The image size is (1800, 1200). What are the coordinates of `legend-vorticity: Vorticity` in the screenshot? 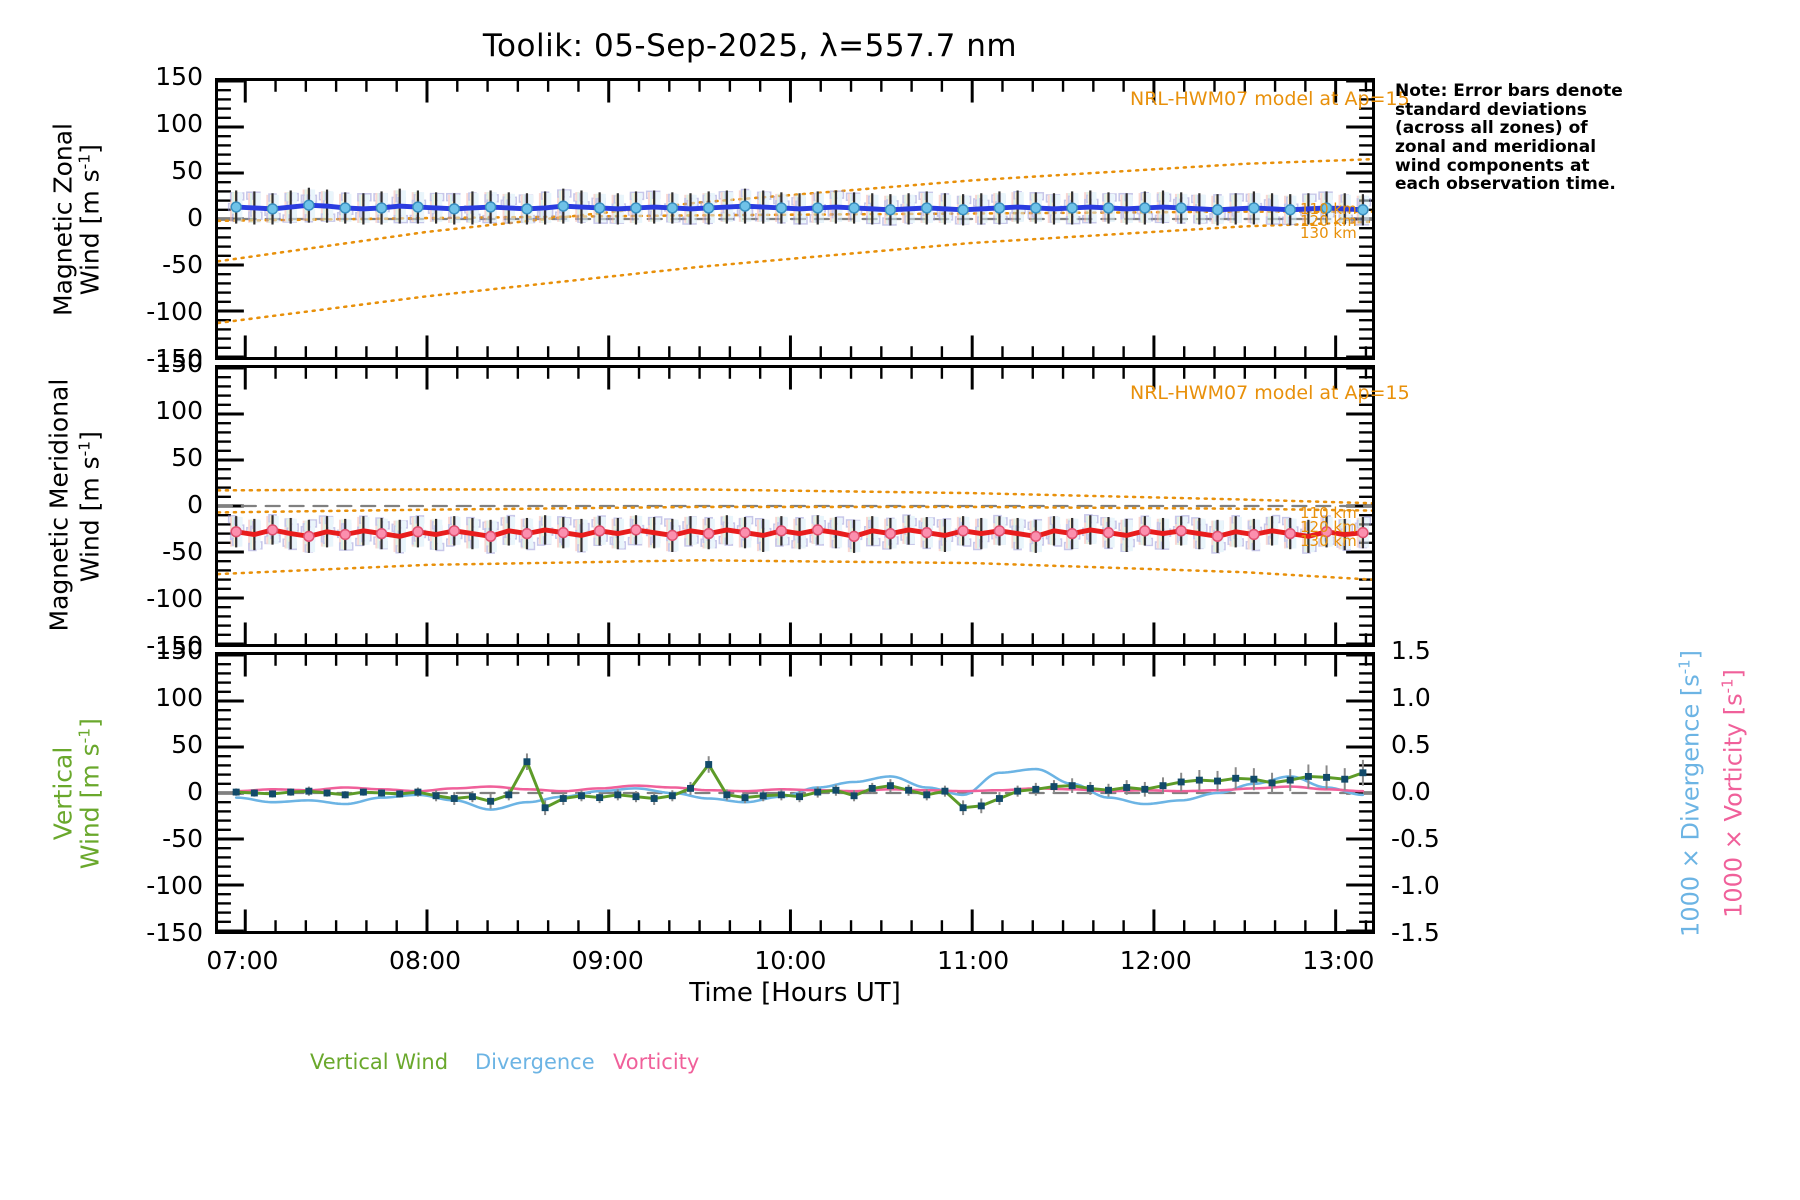 It's located at (656, 1062).